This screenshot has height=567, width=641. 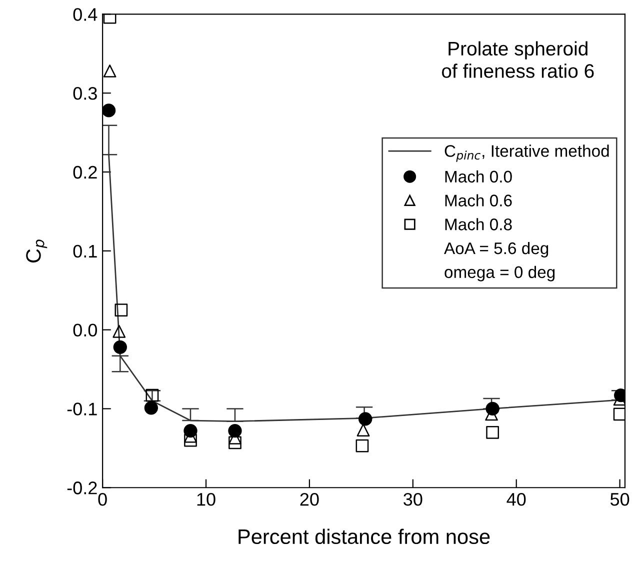 I want to click on legend-label: Mach 0.6, so click(x=478, y=200).